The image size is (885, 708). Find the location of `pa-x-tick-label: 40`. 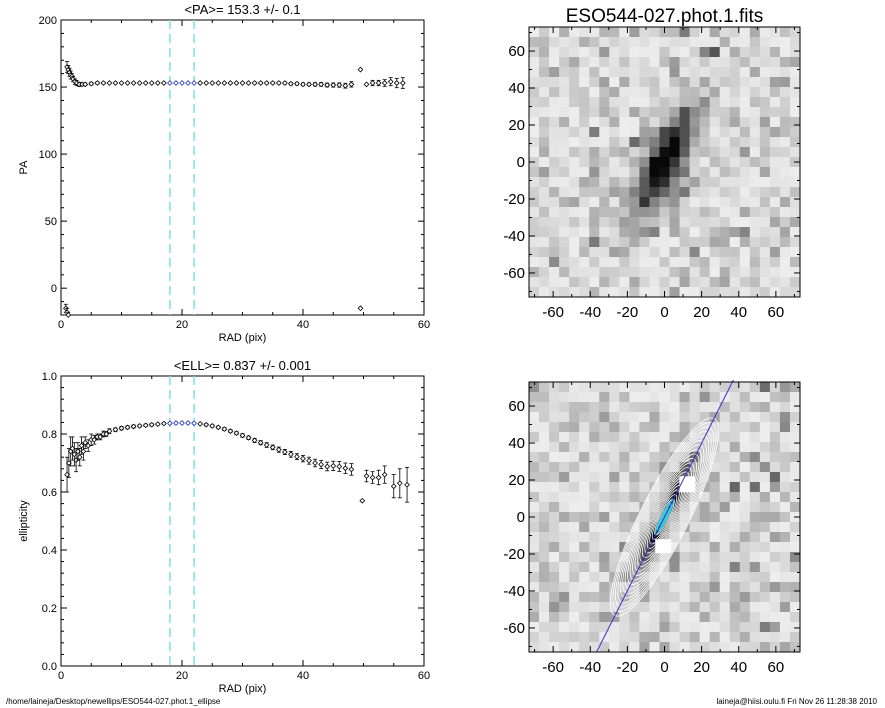

pa-x-tick-label: 40 is located at coordinates (303, 325).